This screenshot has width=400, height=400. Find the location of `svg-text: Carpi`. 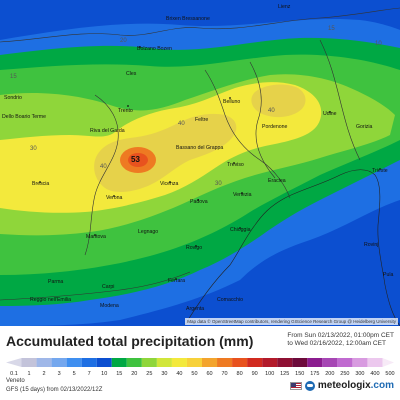

svg-text: Carpi is located at coordinates (108, 287).